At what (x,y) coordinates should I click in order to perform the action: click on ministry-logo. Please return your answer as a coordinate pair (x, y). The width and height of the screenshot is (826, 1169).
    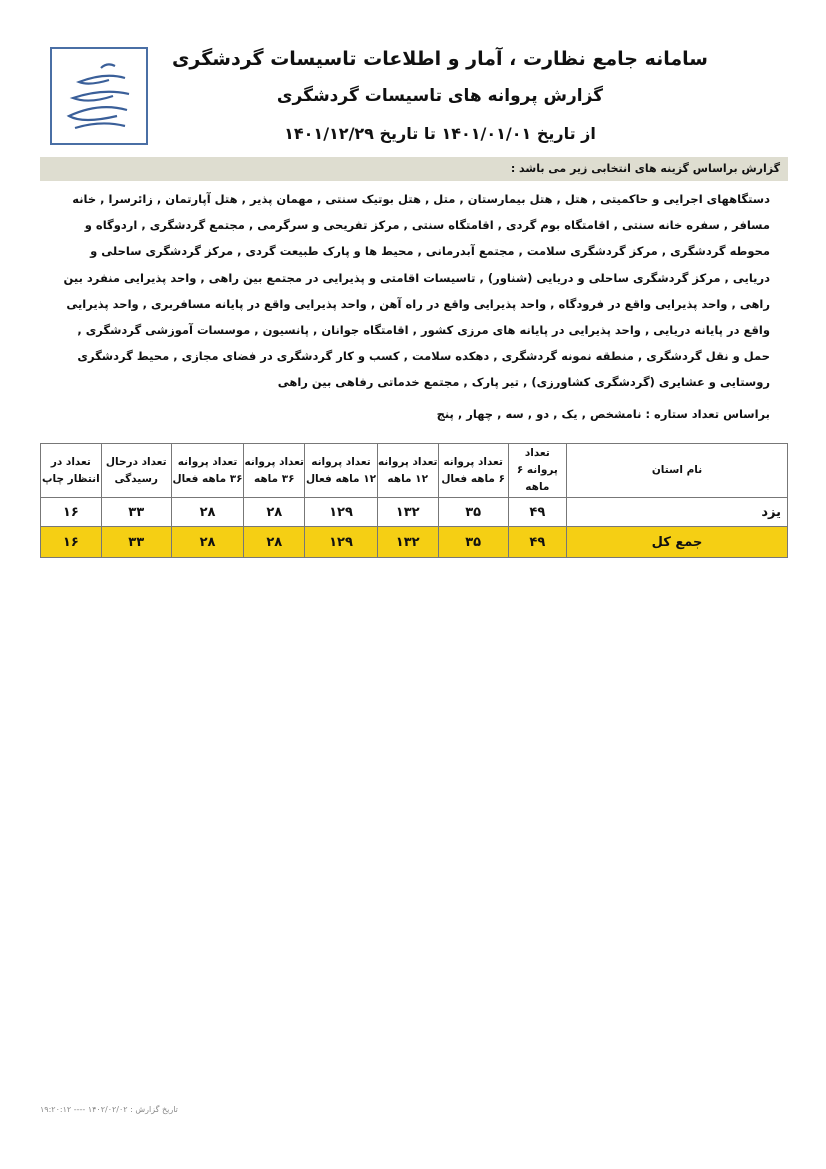
    Looking at the image, I should click on (99, 96).